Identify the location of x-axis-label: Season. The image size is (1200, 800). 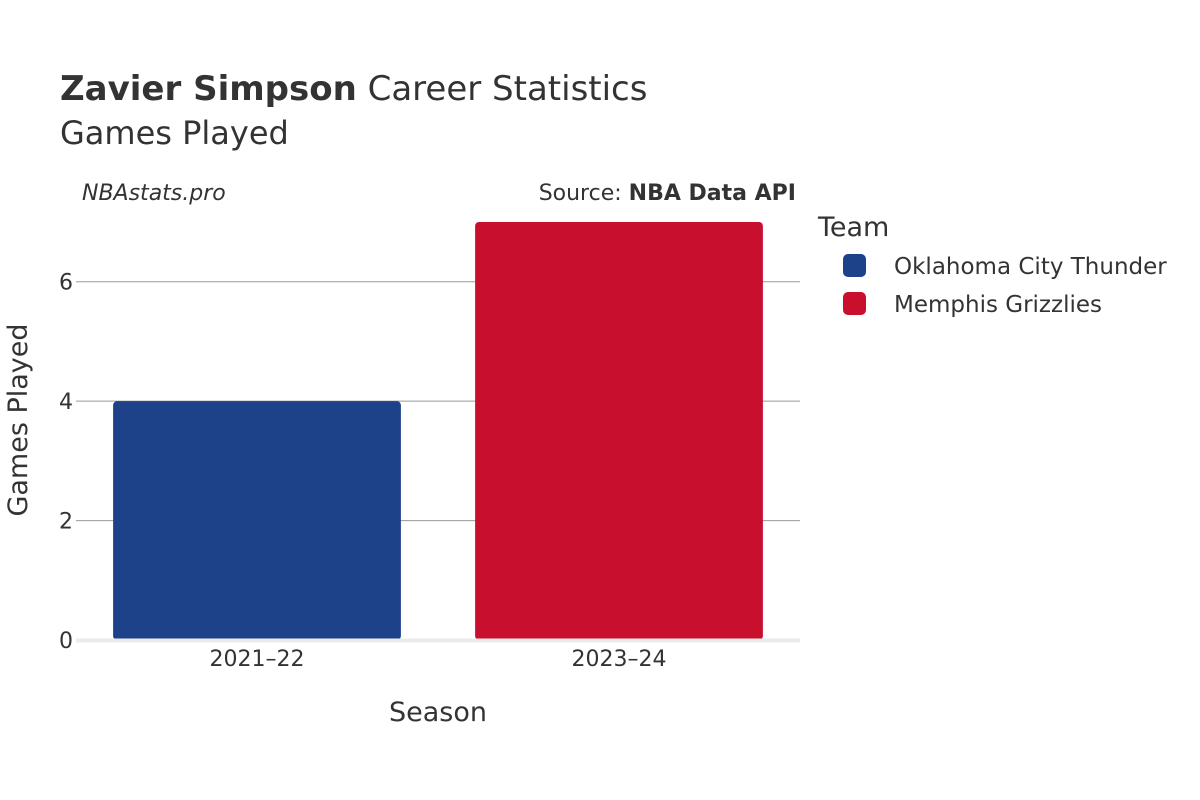
(438, 712).